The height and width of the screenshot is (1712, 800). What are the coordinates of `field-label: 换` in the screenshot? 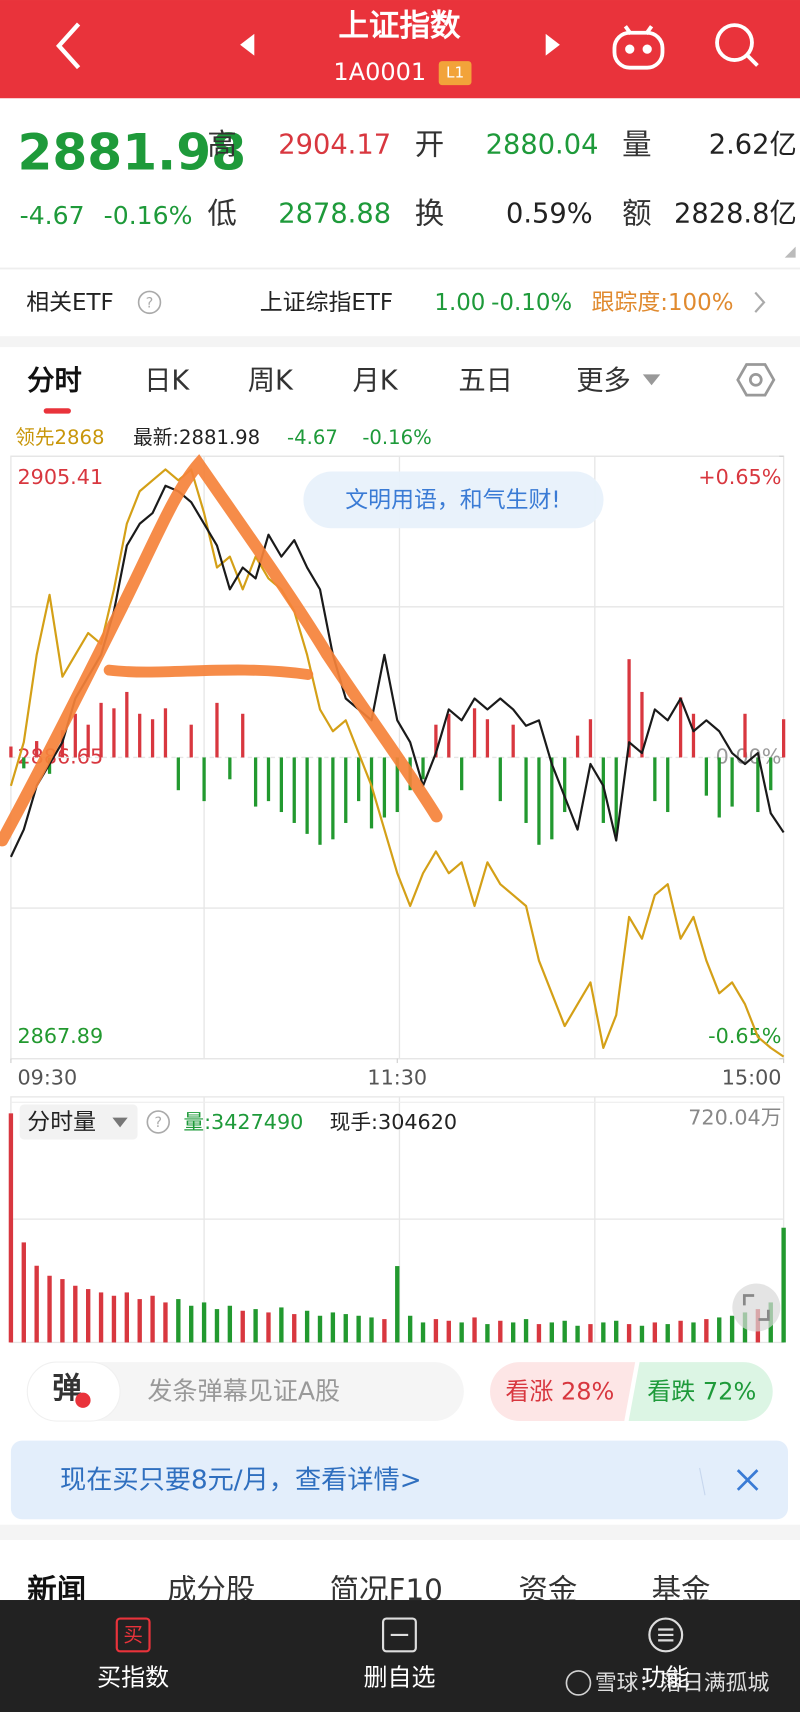 It's located at (429, 214).